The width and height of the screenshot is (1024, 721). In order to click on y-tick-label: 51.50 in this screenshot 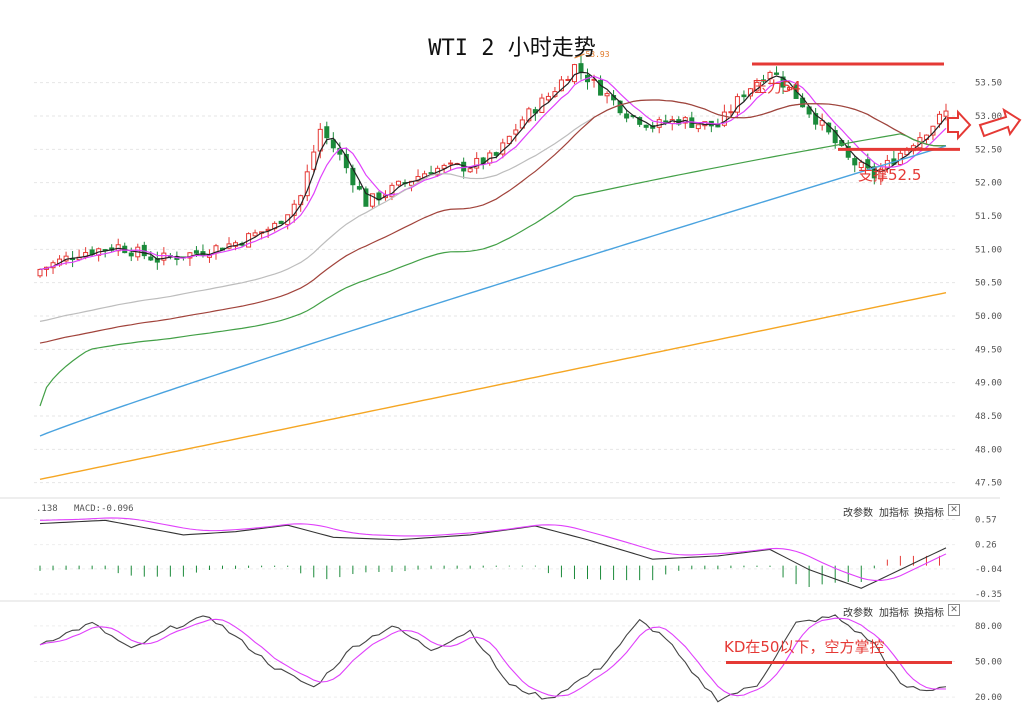, I will do `click(988, 217)`.